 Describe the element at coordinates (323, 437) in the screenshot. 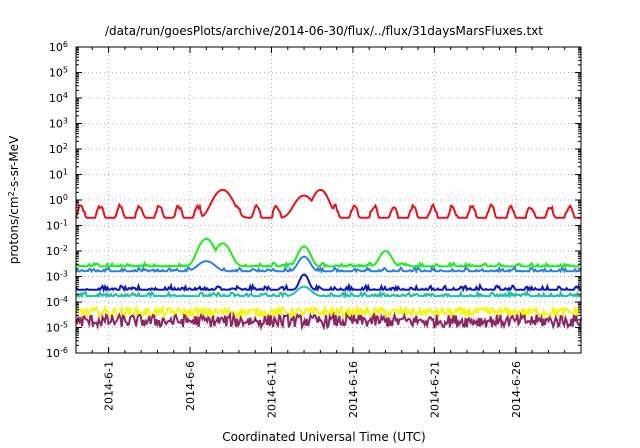

I see `x-axis-label: Coordinated Universal Time (UTC)` at that location.